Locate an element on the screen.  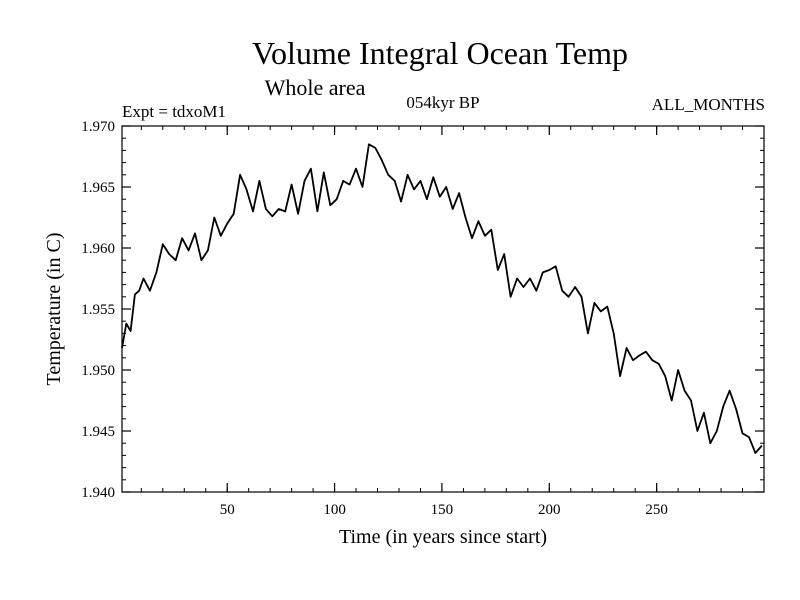
x-tick-label: 250 is located at coordinates (656, 510).